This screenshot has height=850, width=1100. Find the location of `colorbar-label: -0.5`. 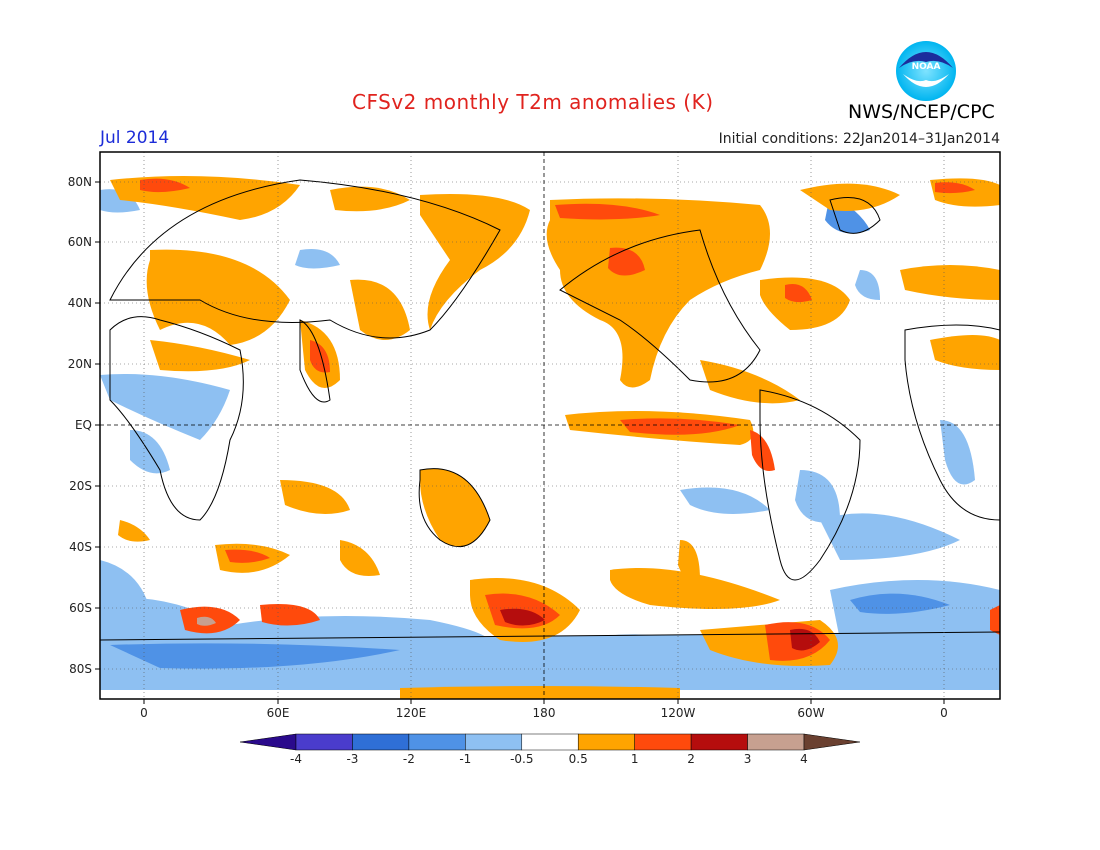

colorbar-label: -0.5 is located at coordinates (521, 759).